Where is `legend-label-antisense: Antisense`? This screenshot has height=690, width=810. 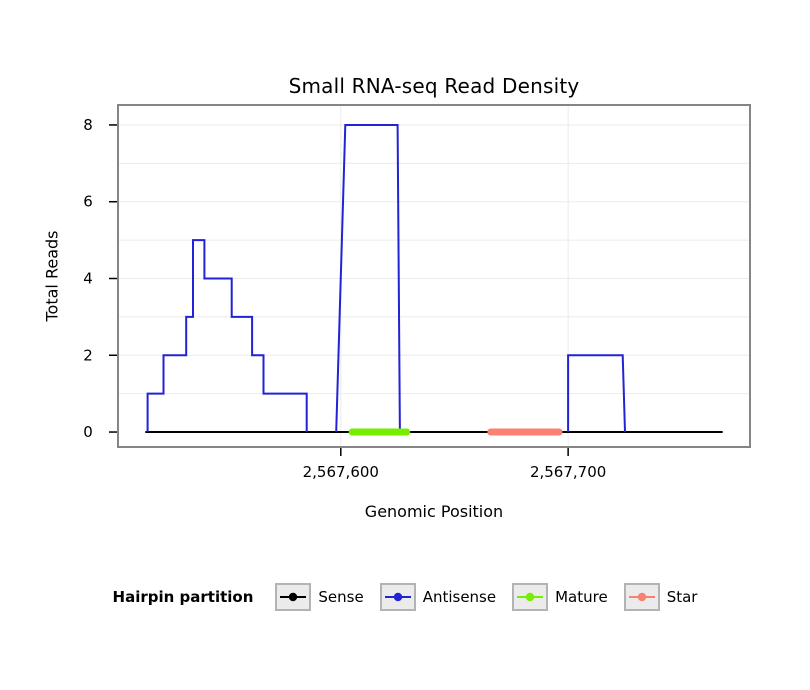 legend-label-antisense: Antisense is located at coordinates (459, 597).